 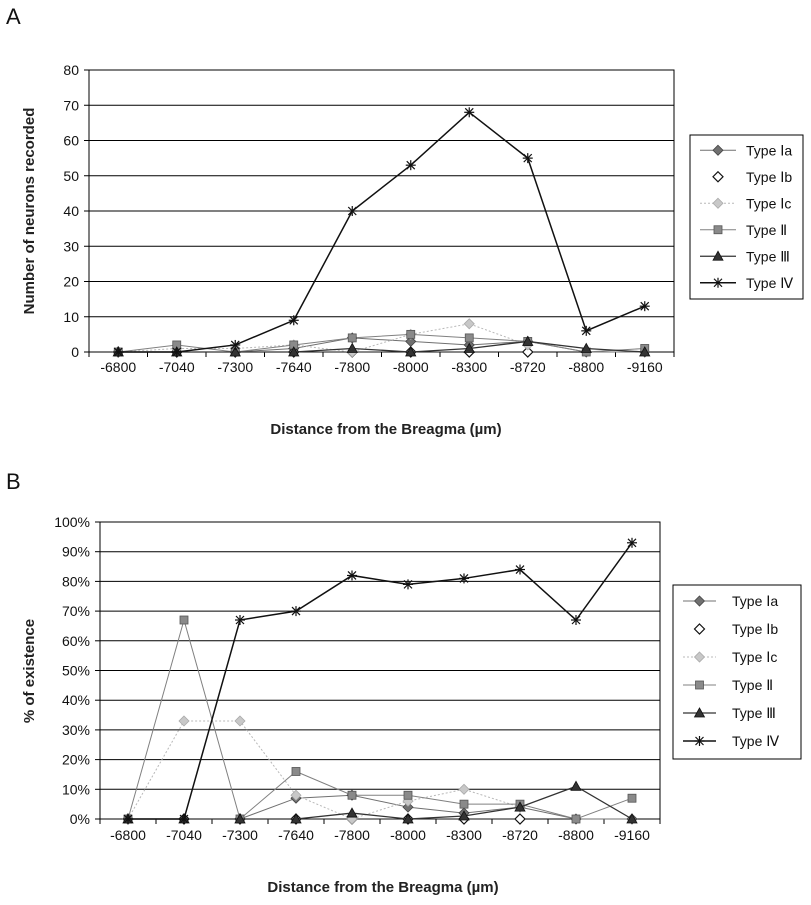 I want to click on chart-b-x-tick-label: -8300, so click(x=464, y=835).